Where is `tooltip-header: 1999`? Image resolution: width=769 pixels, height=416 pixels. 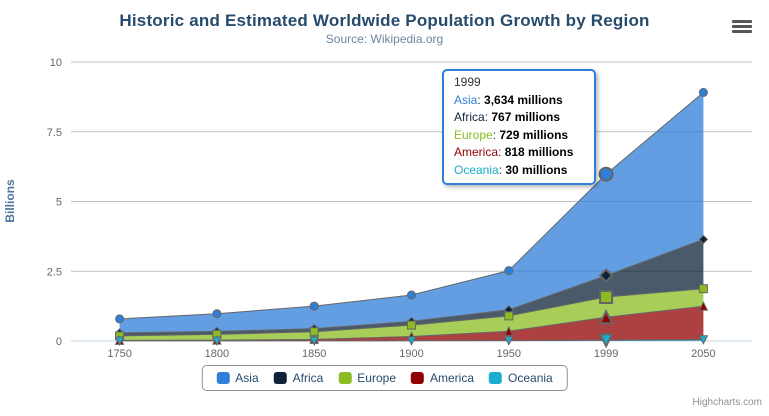
tooltip-header: 1999 is located at coordinates (467, 82).